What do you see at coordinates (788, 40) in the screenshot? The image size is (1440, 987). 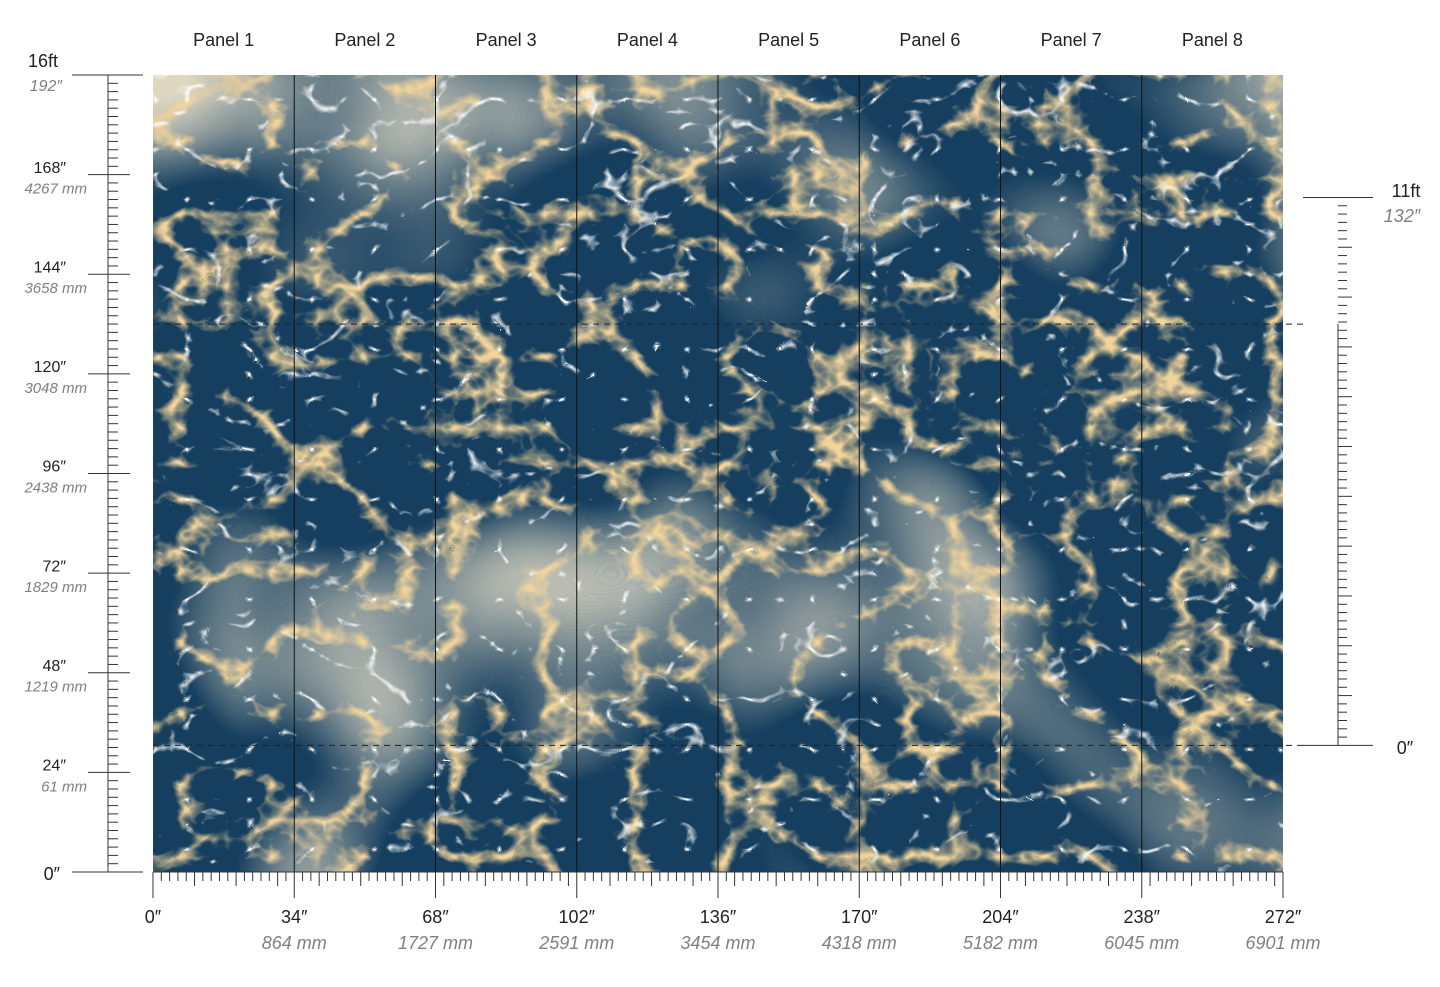 I see `panel-label: Panel 5` at bounding box center [788, 40].